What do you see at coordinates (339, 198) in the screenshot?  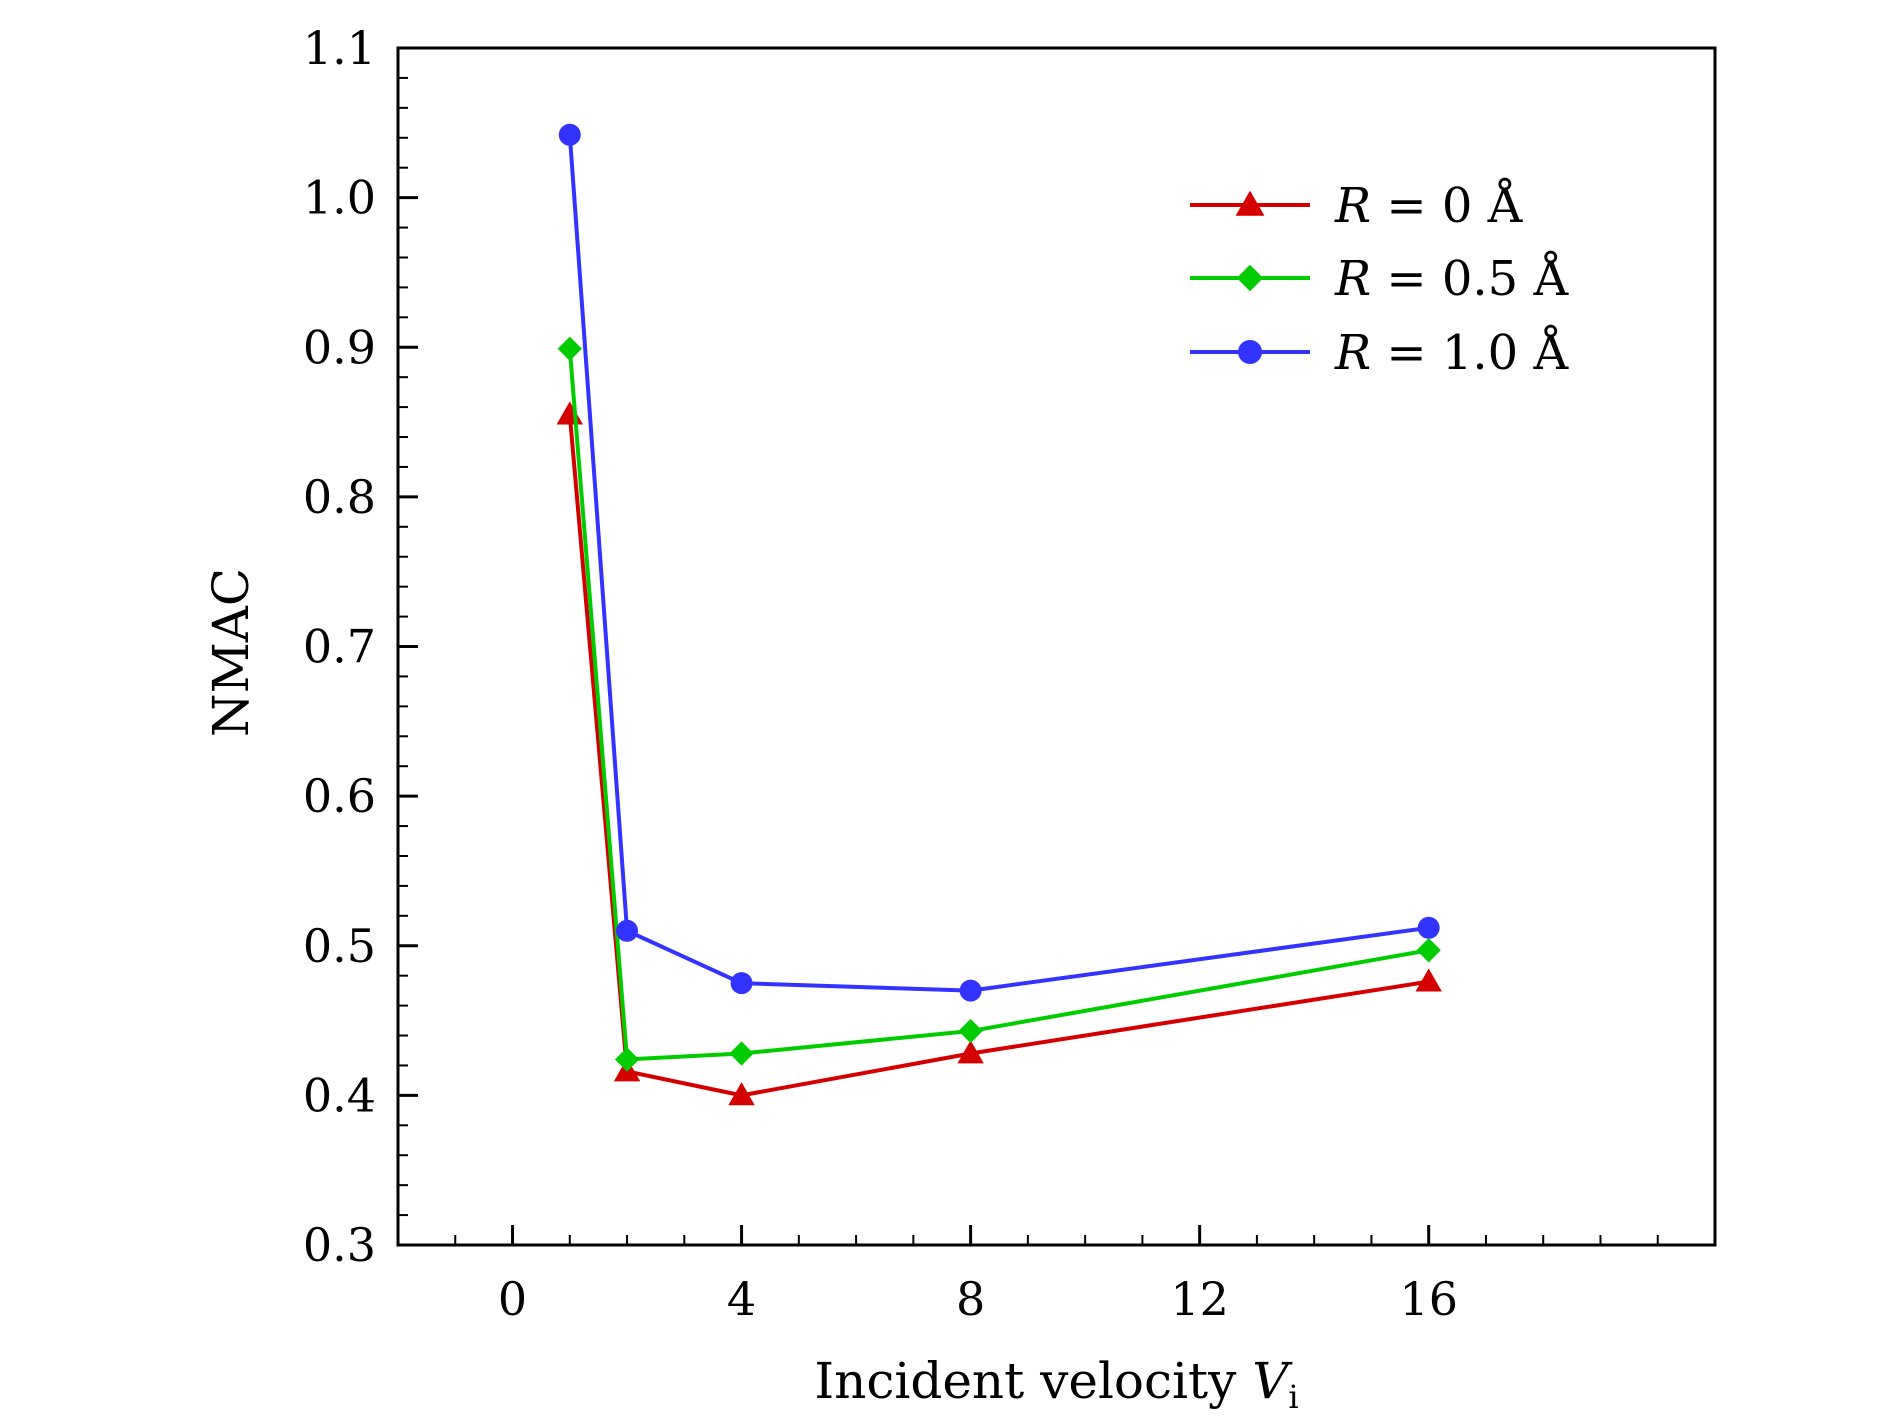 I see `y-tick-label: 1.0` at bounding box center [339, 198].